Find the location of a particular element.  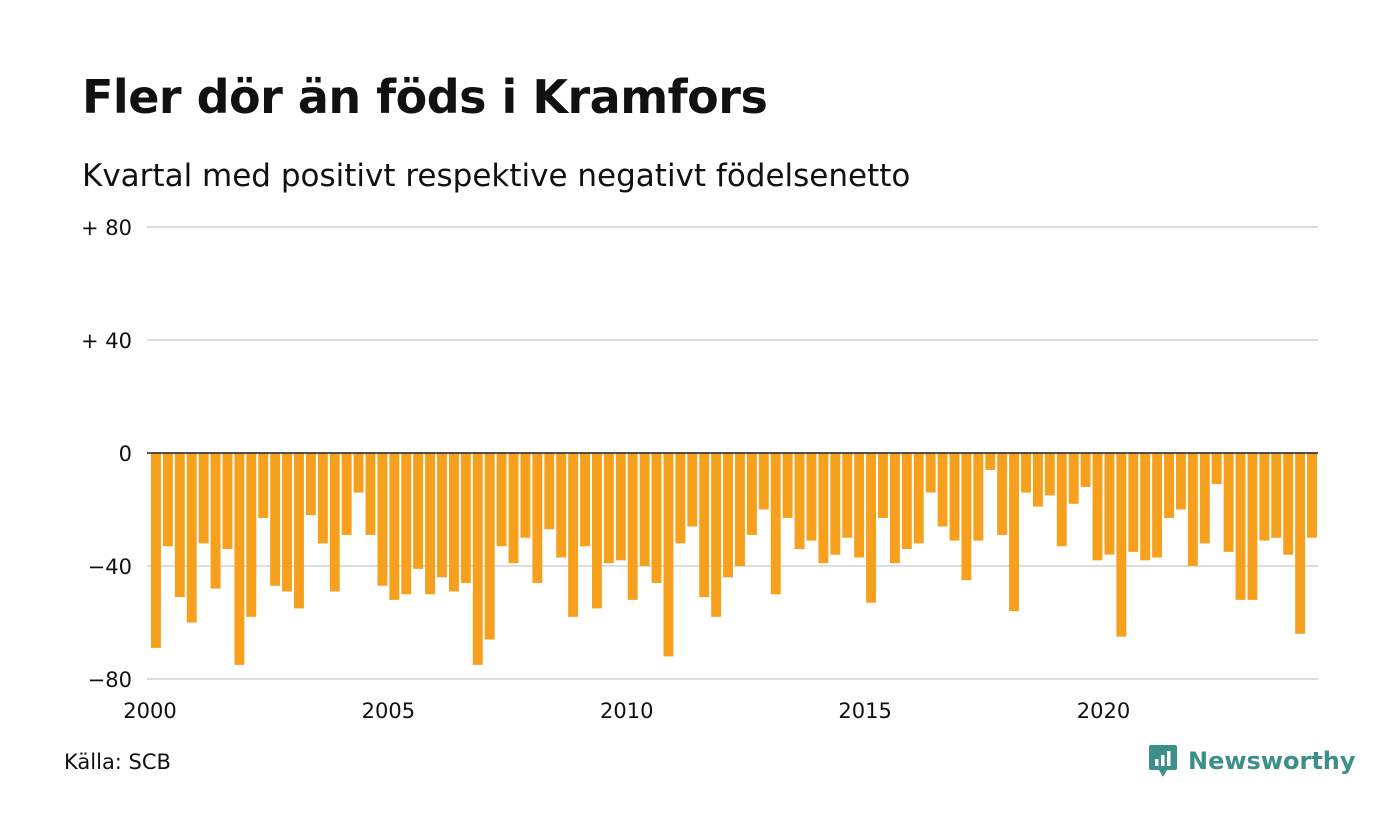

source-note: Källa: SCB is located at coordinates (117, 762).